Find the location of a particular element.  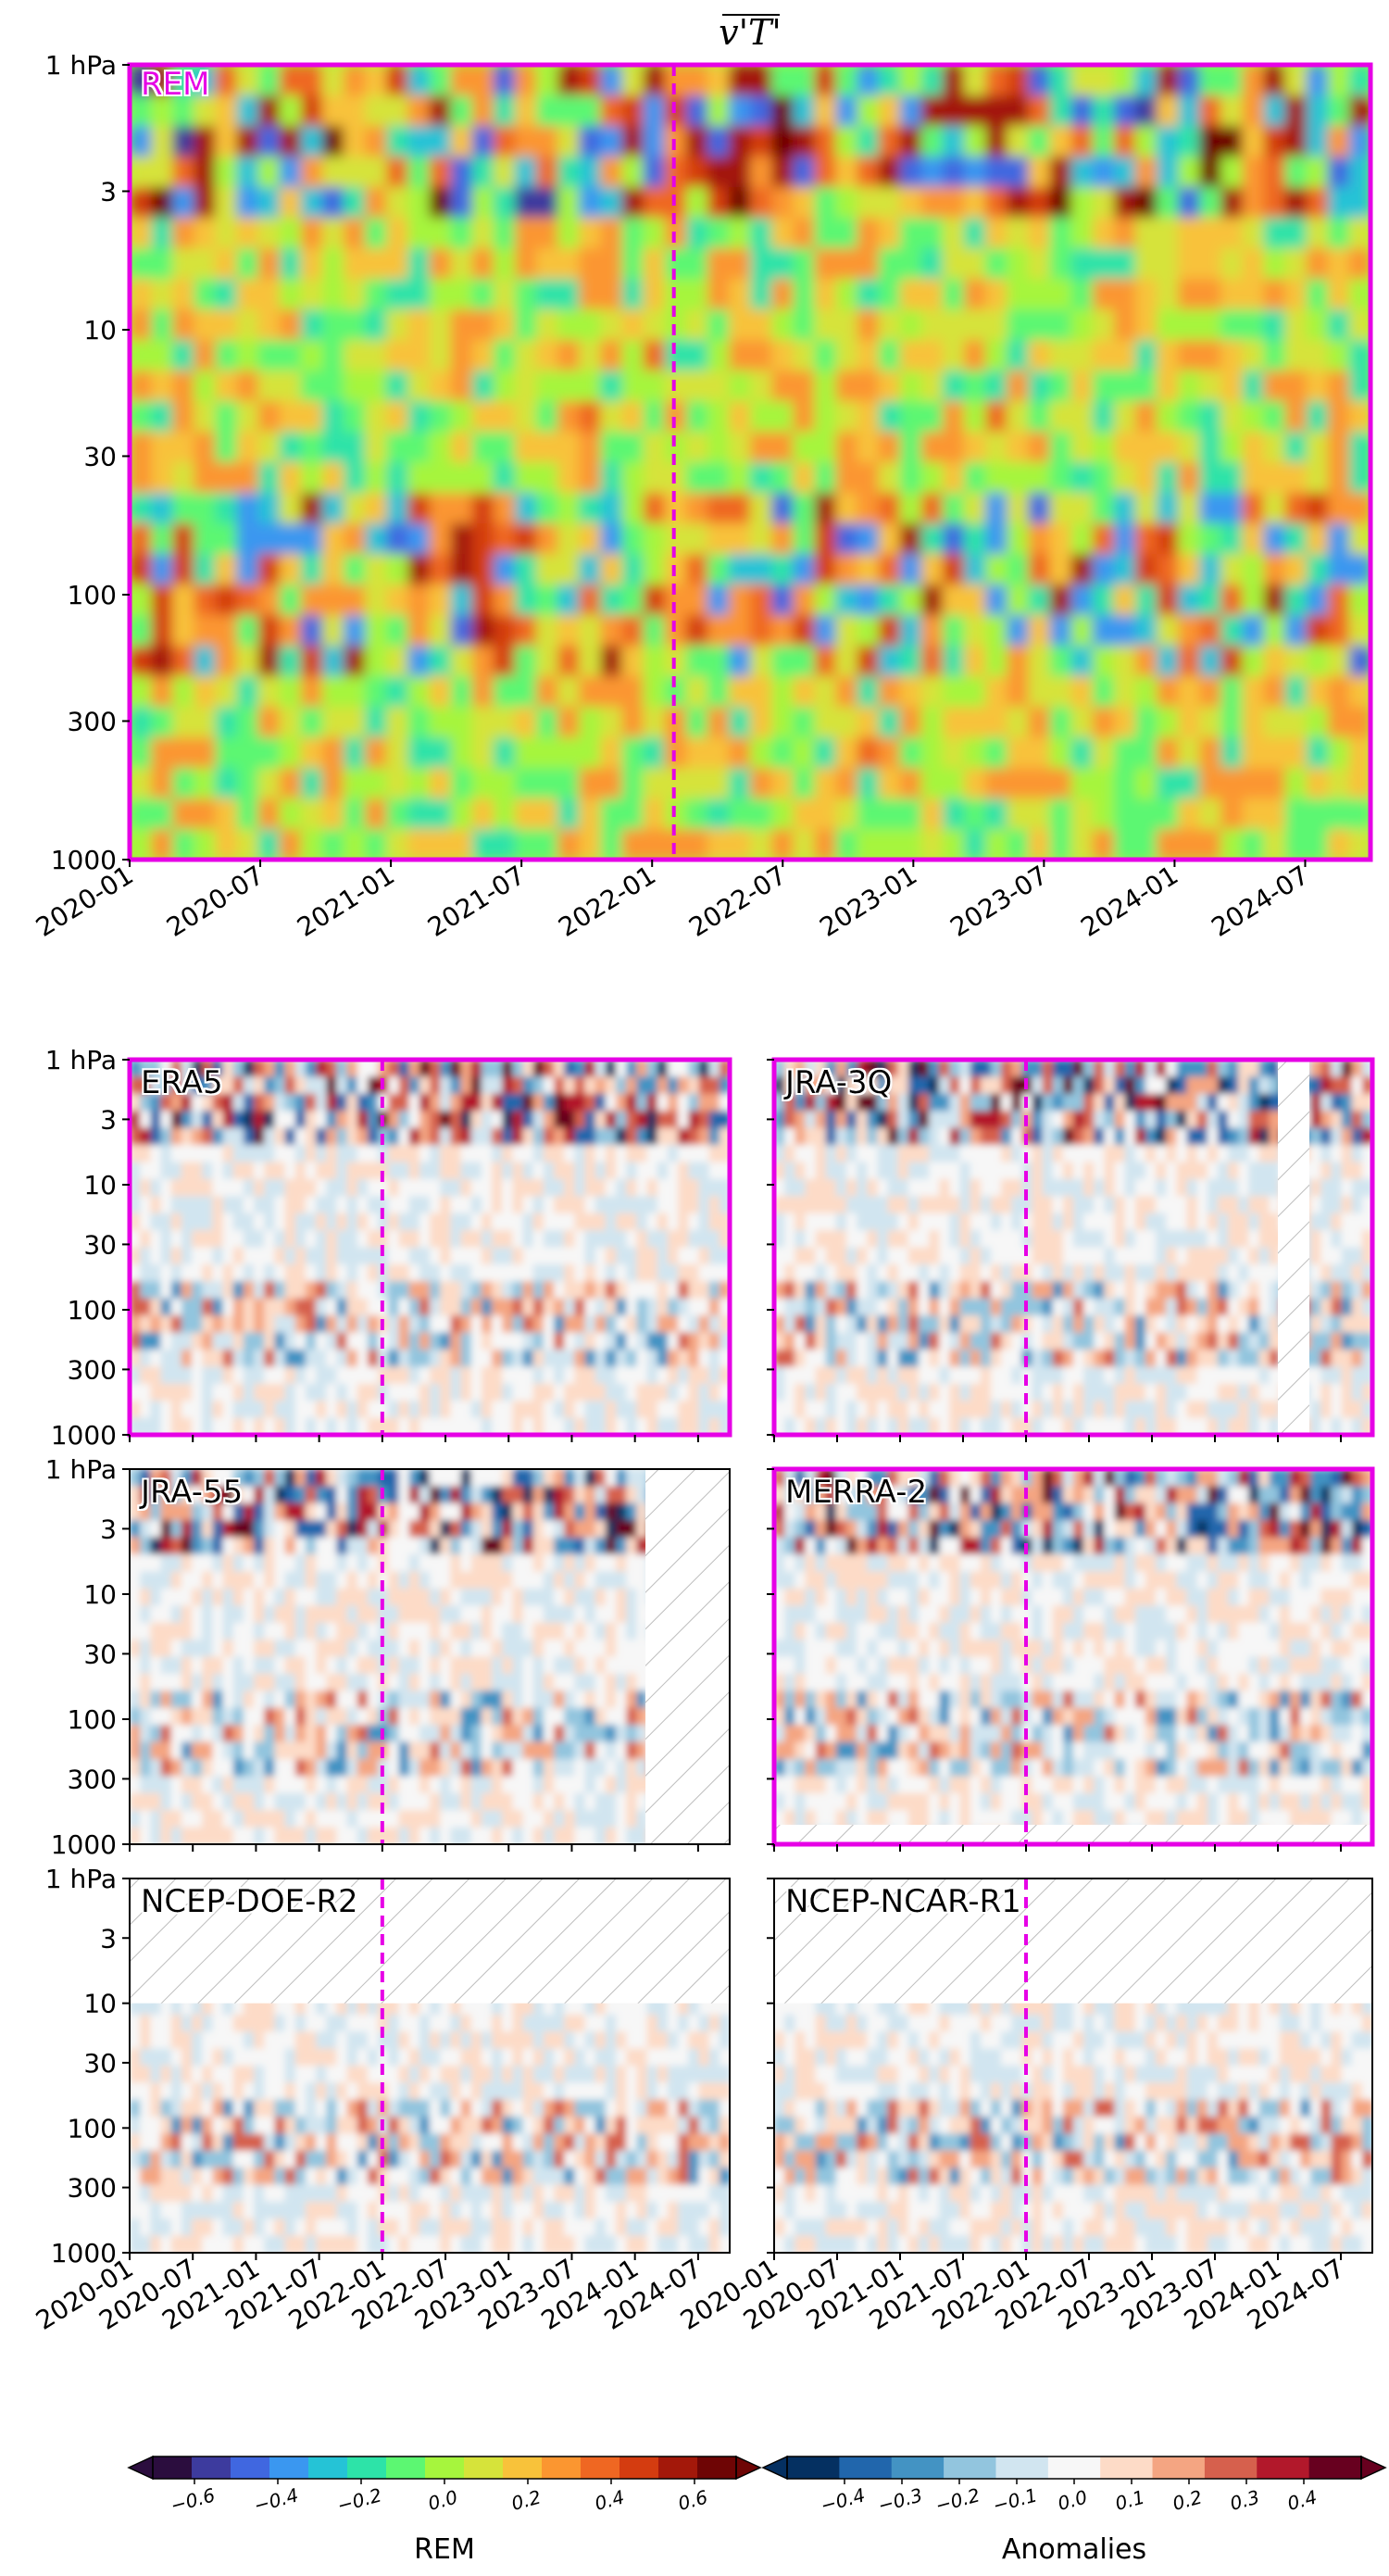

colorbar-rem: −0.6 −0.4 −0.2 0.0 0.2 0.4 0.6 REM is located at coordinates (444, 2510).